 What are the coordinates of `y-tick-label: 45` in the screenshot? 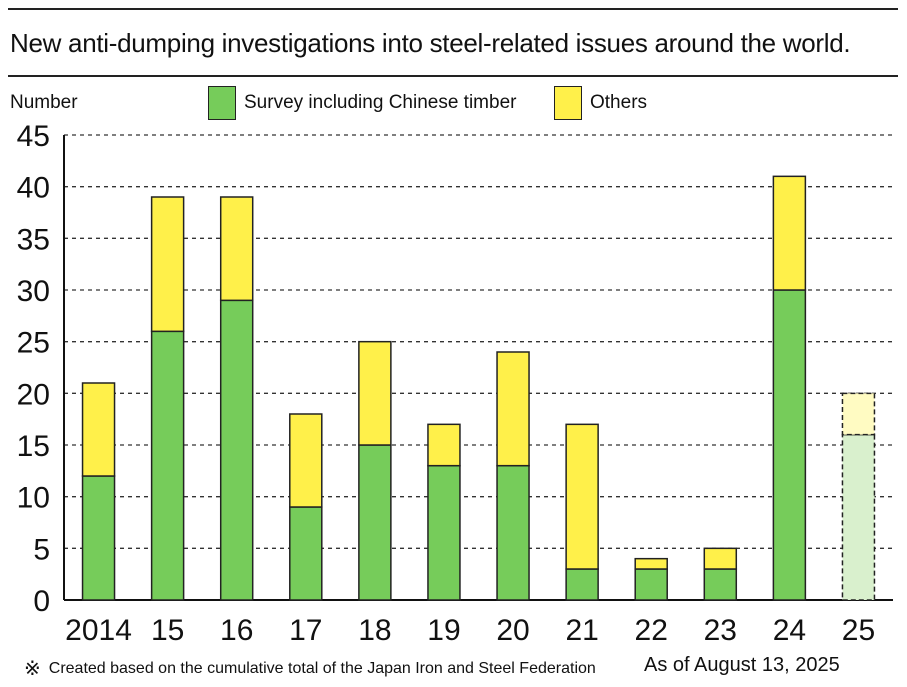 It's located at (33, 136).